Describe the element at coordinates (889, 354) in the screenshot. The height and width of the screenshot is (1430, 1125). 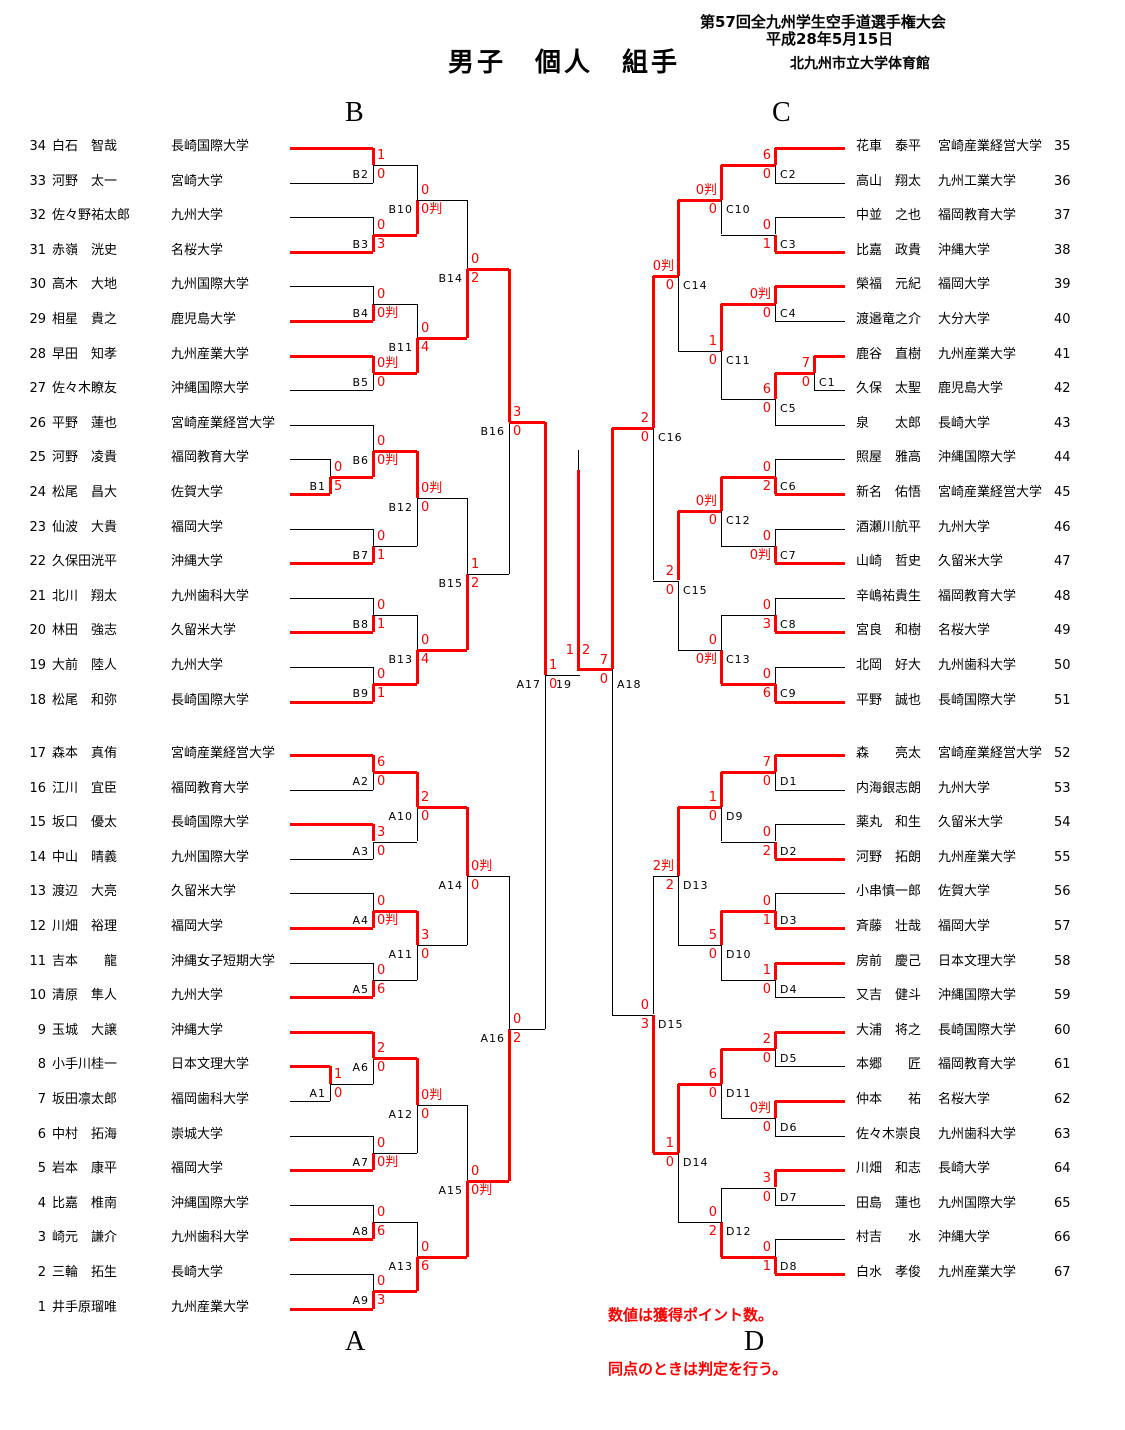
I see `player-name: 鹿谷 直樹` at that location.